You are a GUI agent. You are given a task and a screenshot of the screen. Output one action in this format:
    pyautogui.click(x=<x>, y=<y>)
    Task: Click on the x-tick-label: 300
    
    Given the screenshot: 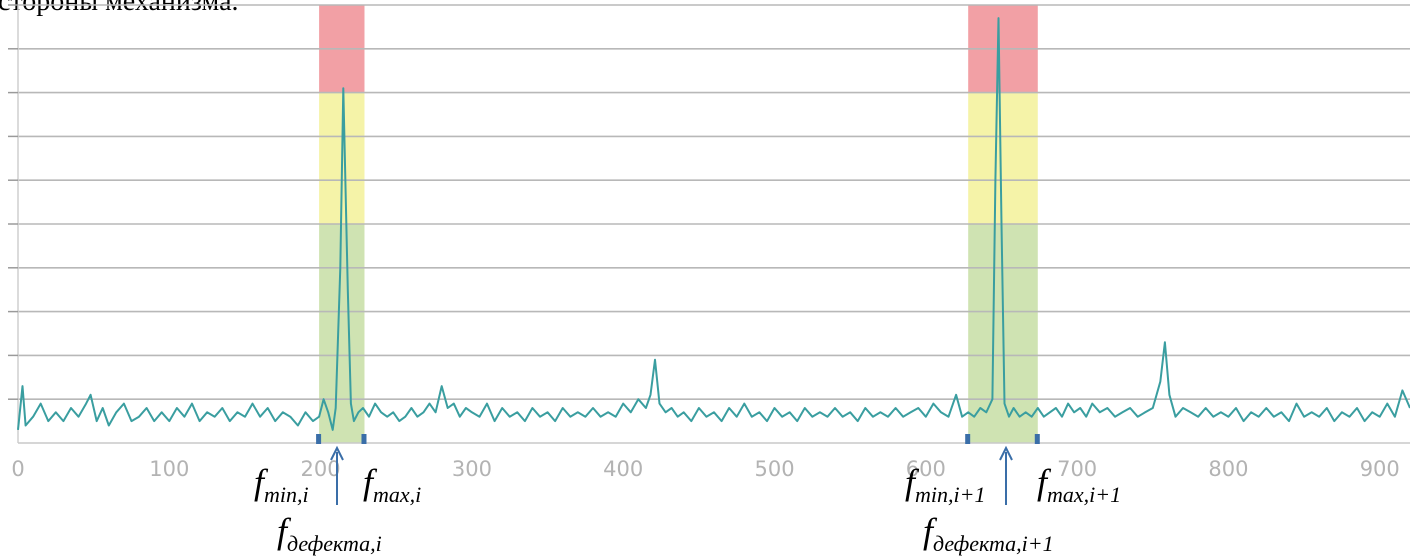 What is the action you would take?
    pyautogui.click(x=472, y=469)
    